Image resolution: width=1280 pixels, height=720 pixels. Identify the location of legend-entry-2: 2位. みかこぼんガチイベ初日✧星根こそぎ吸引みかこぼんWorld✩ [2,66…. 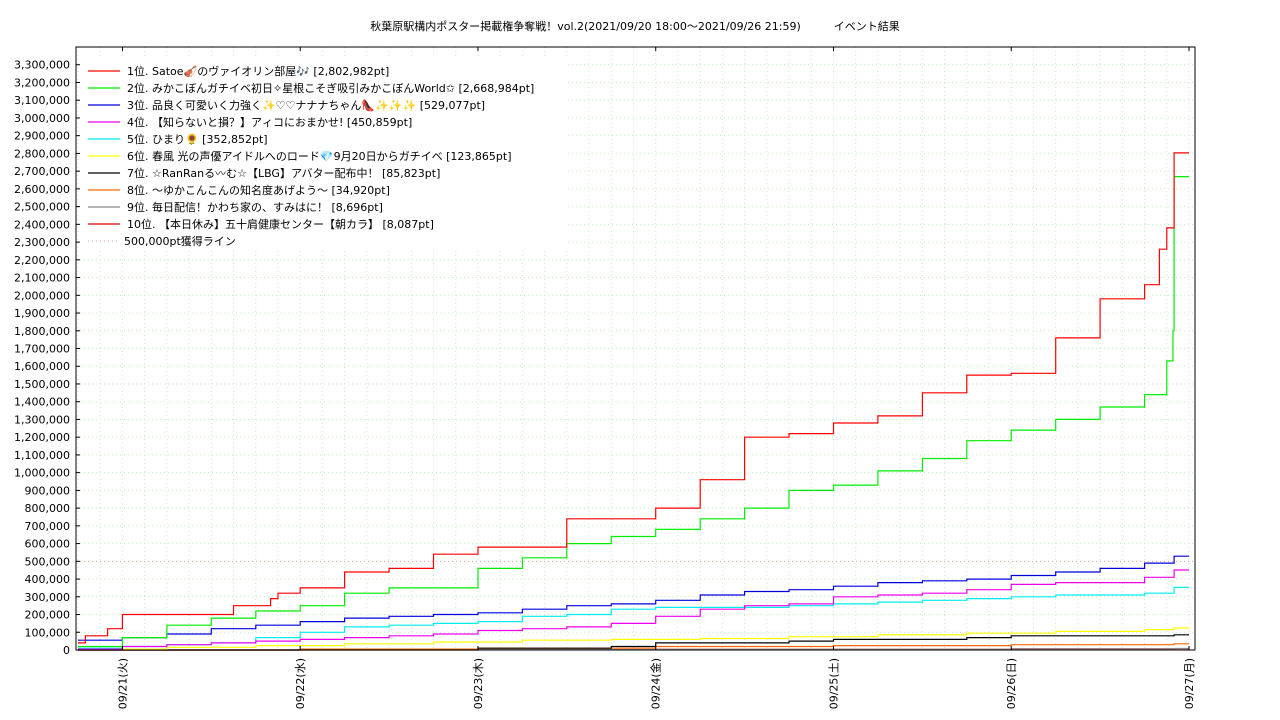
(330, 88).